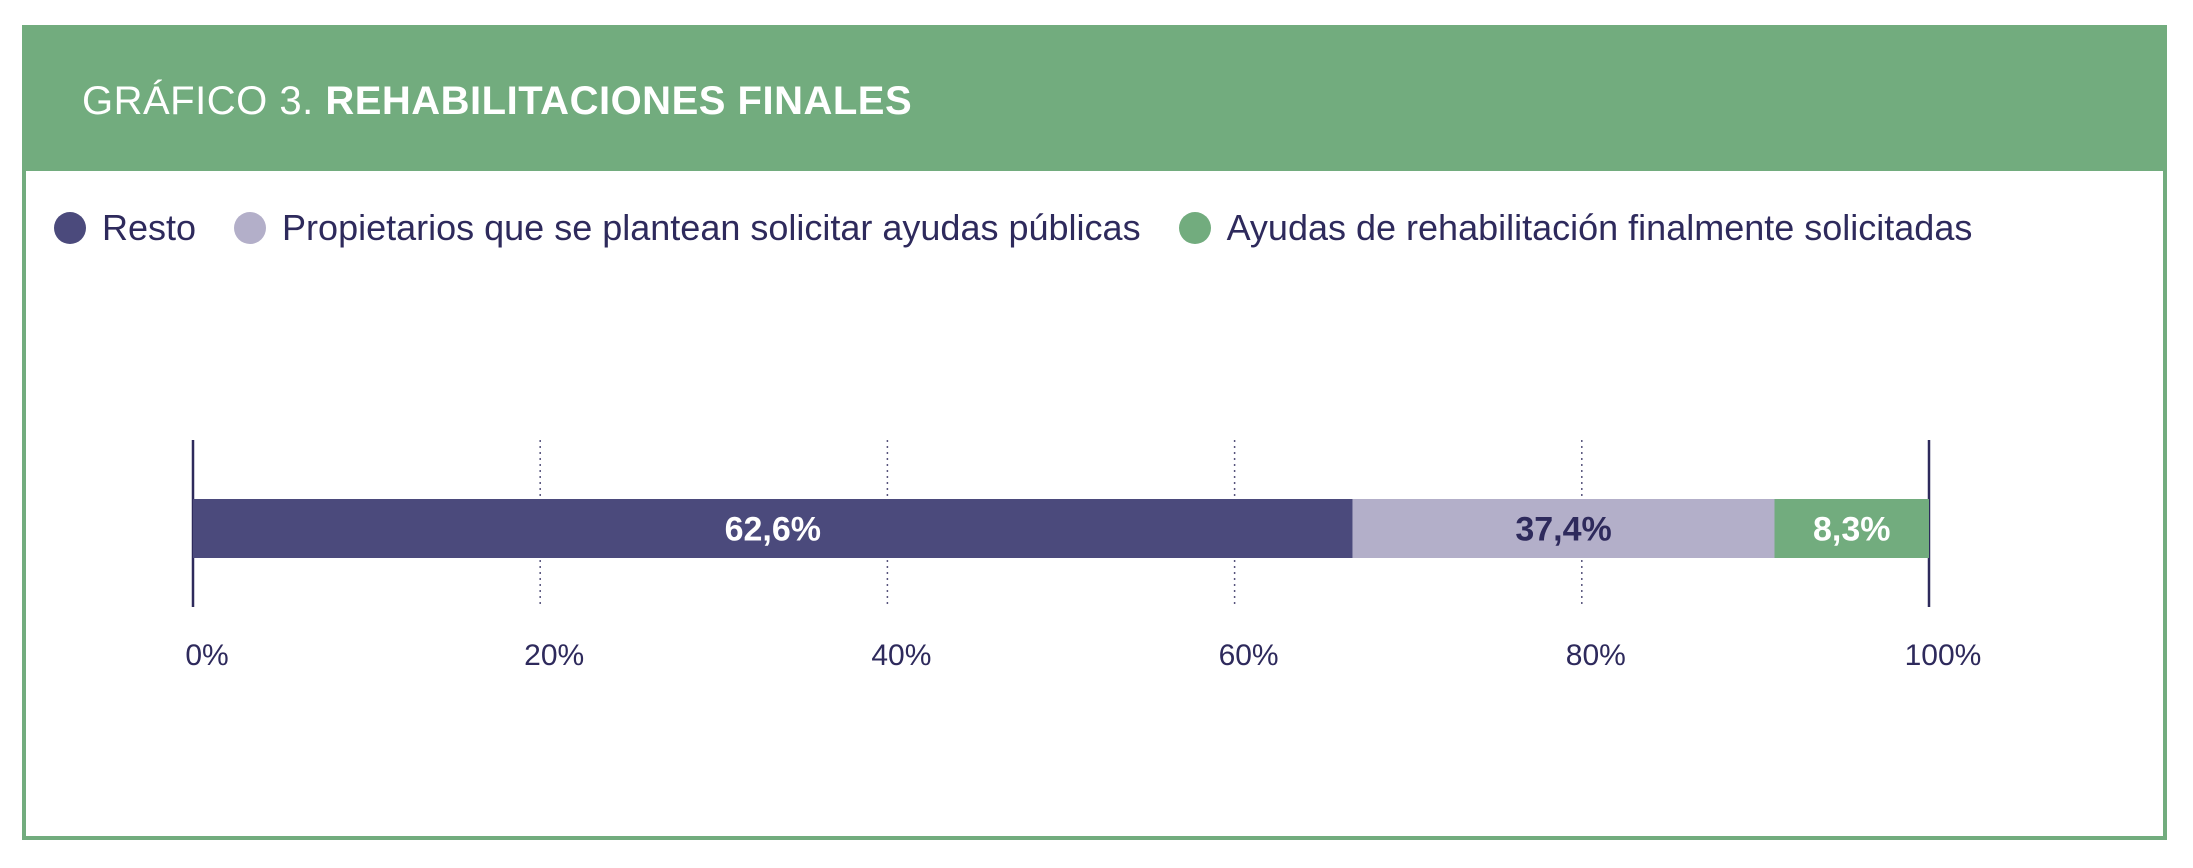 This screenshot has height=868, width=2193. I want to click on legend-swatch-propietarios, so click(250, 228).